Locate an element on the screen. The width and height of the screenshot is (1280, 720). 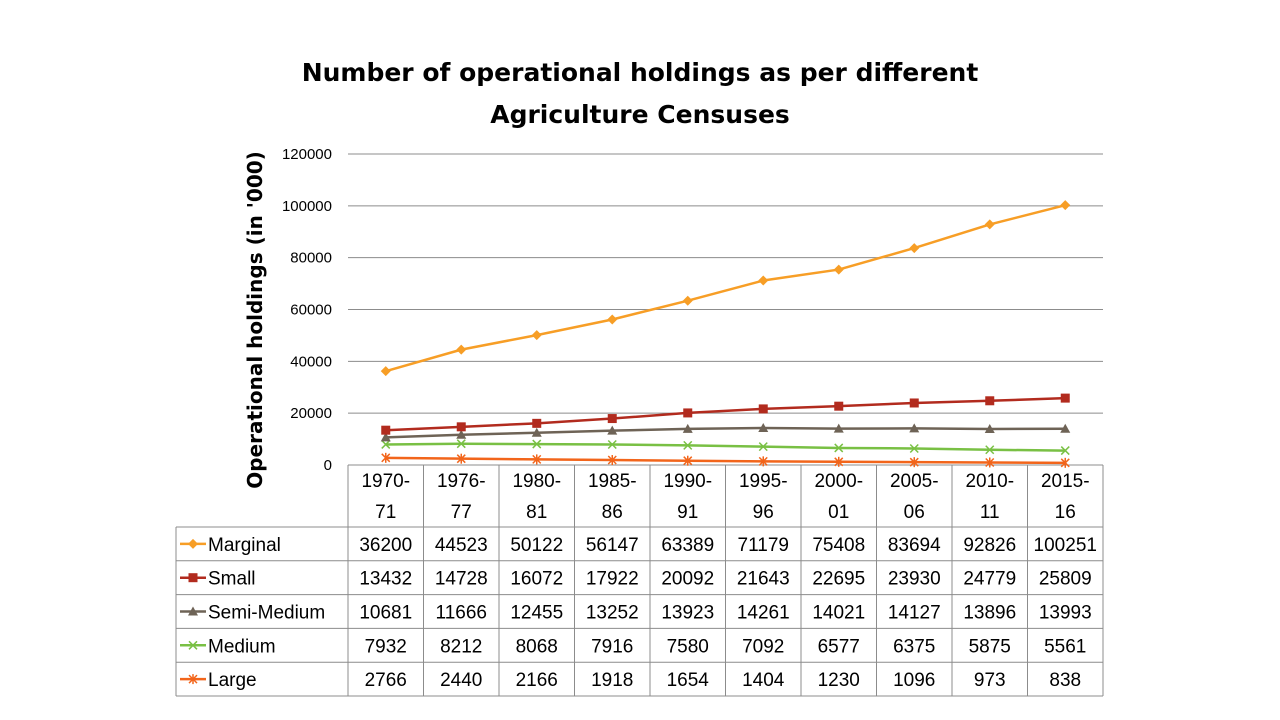
table-cell-value: 2766 is located at coordinates (386, 680).